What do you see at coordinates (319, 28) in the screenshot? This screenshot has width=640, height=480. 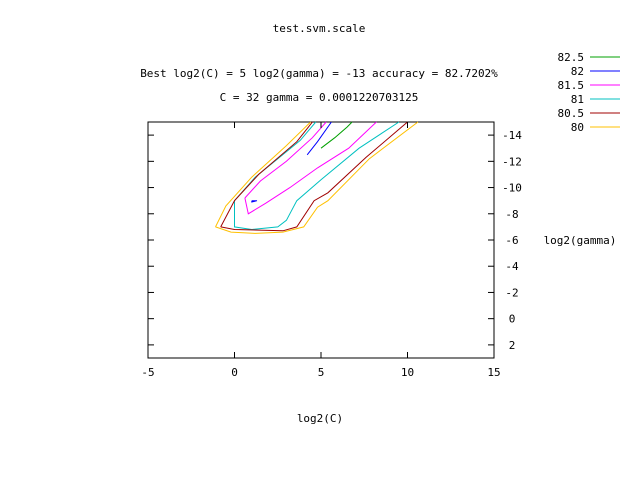 I see `chart-title: test.svm.scale` at bounding box center [319, 28].